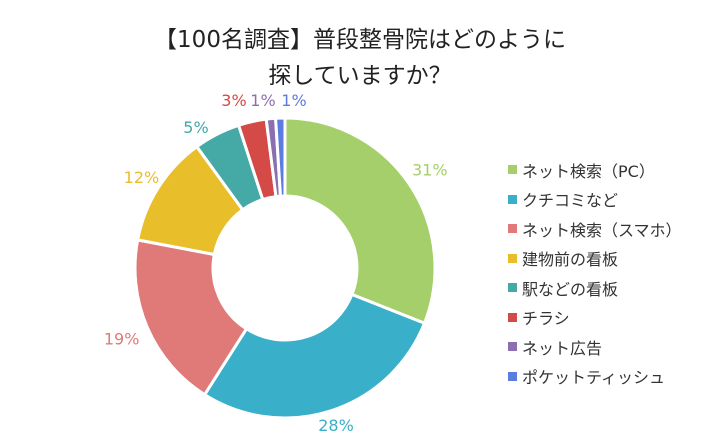 This screenshot has width=720, height=439. Describe the element at coordinates (588, 171) in the screenshot. I see `legend-label: ネット検索（PC）` at that location.